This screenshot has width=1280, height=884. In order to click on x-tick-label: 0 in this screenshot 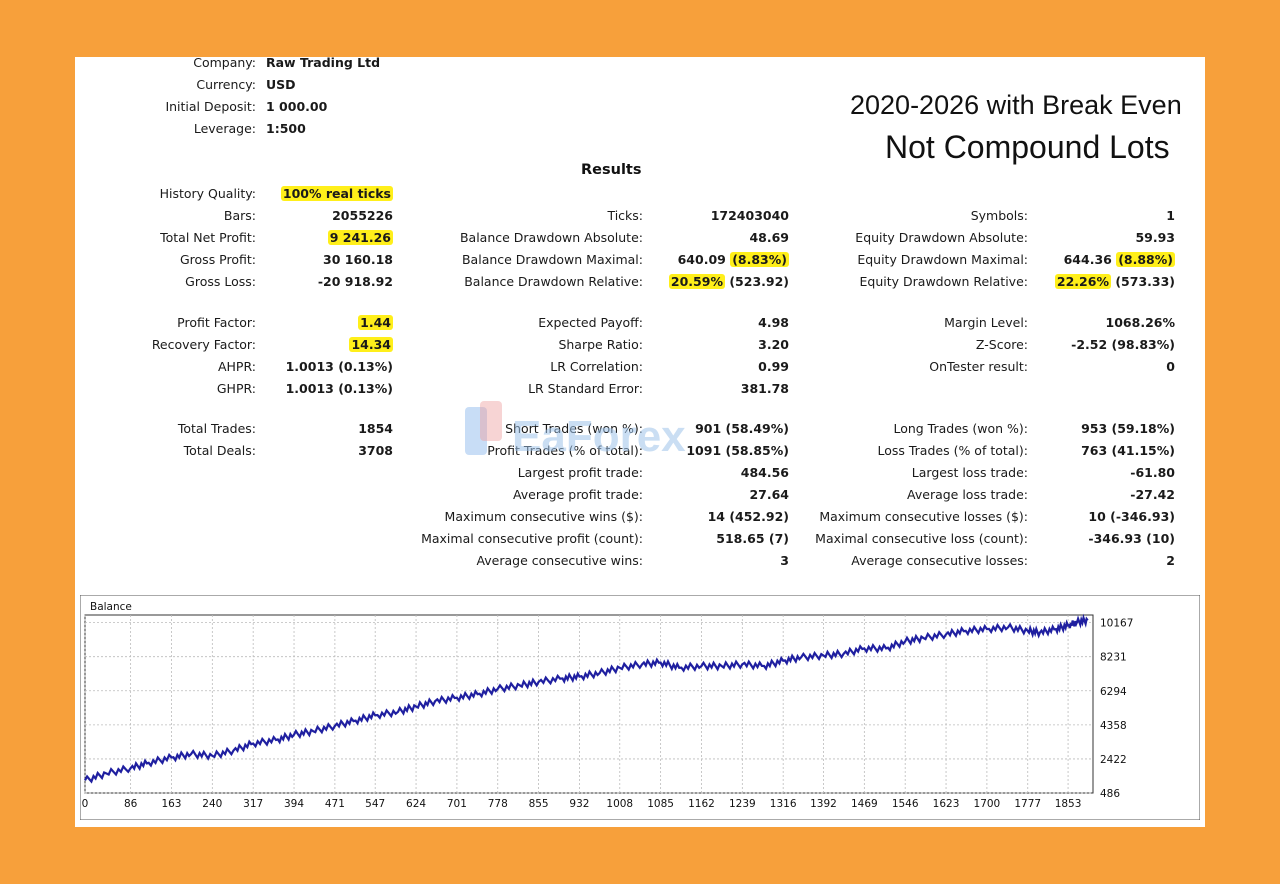, I will do `click(85, 804)`.